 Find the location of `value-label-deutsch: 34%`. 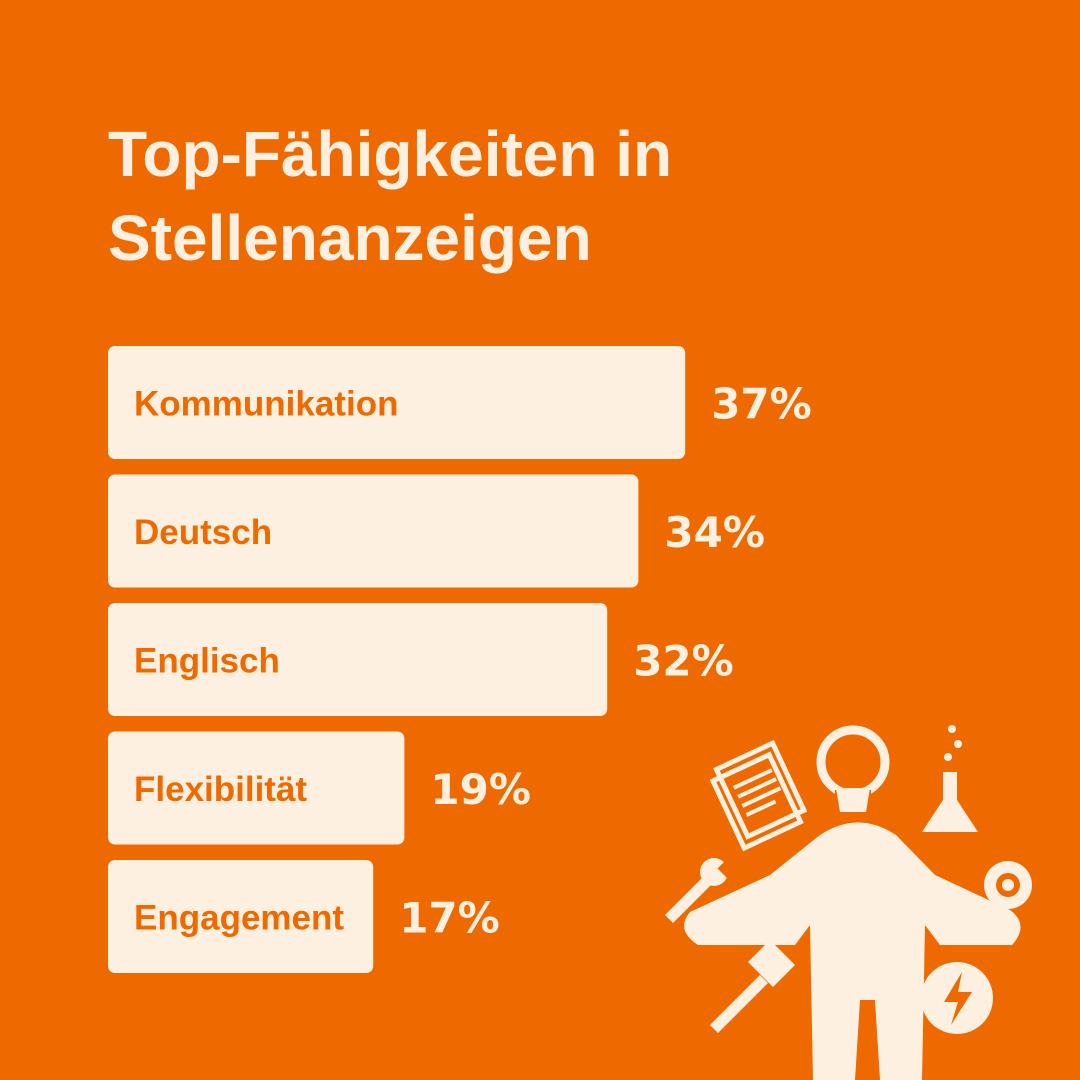

value-label-deutsch: 34% is located at coordinates (714, 532).